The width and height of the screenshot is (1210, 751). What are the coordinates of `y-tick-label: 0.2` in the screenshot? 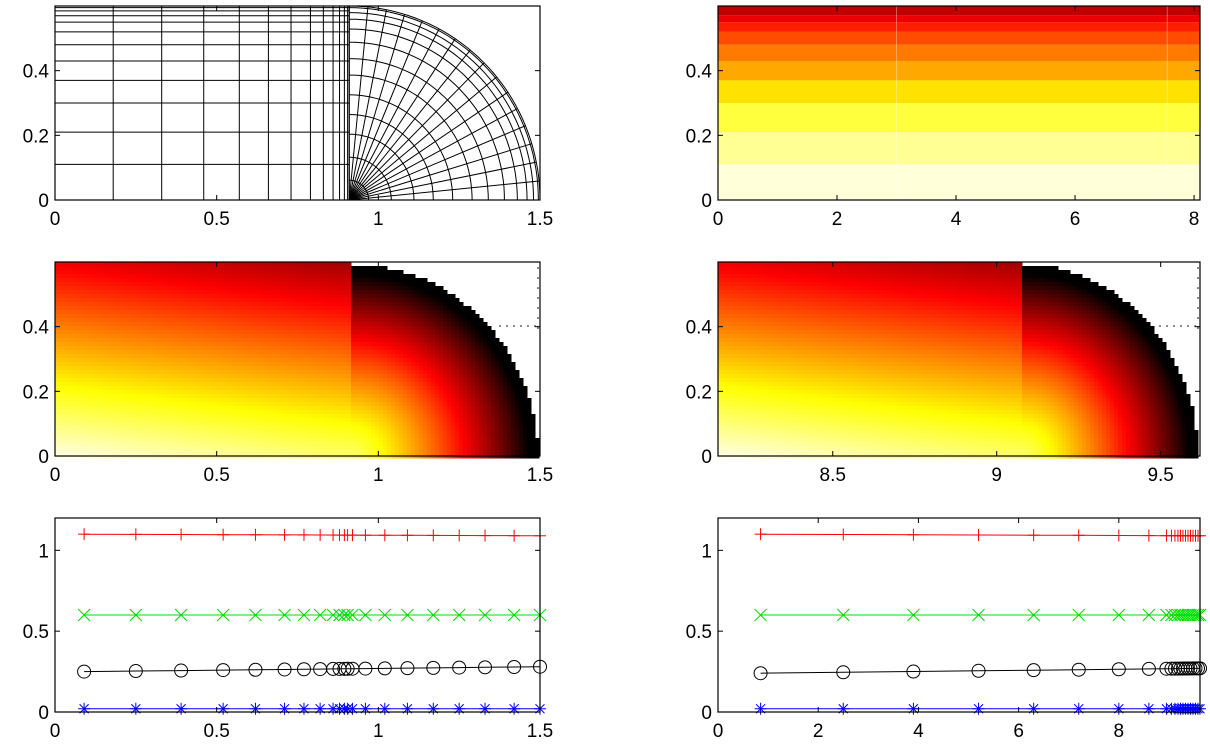 It's located at (36, 136).